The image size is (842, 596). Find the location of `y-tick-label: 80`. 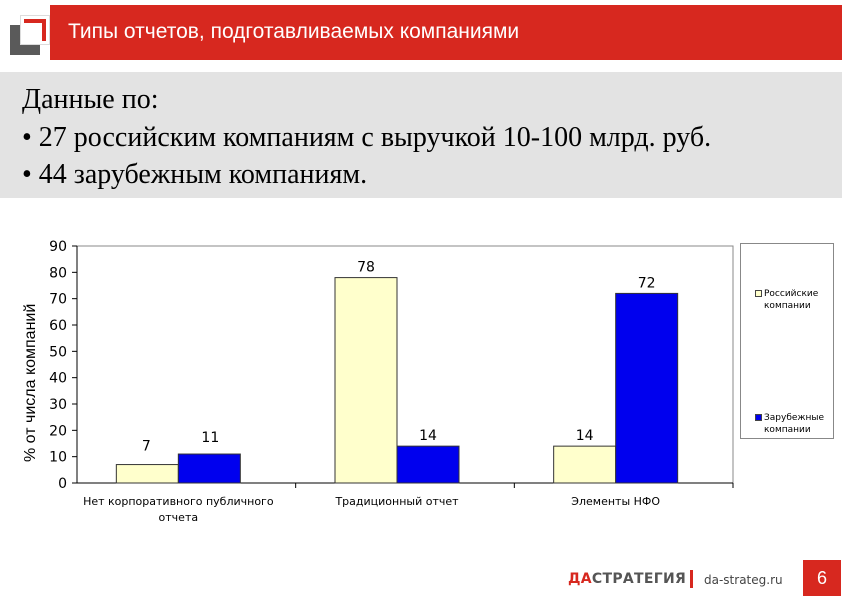

y-tick-label: 80 is located at coordinates (58, 273).